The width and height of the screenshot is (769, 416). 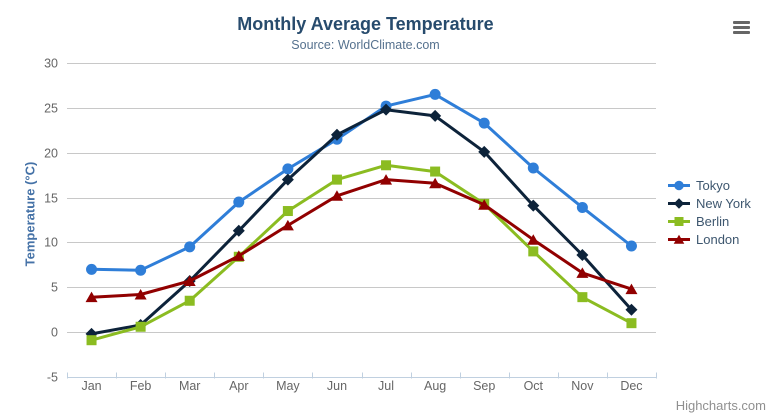 What do you see at coordinates (631, 323) in the screenshot?
I see `berlin-point-dec` at bounding box center [631, 323].